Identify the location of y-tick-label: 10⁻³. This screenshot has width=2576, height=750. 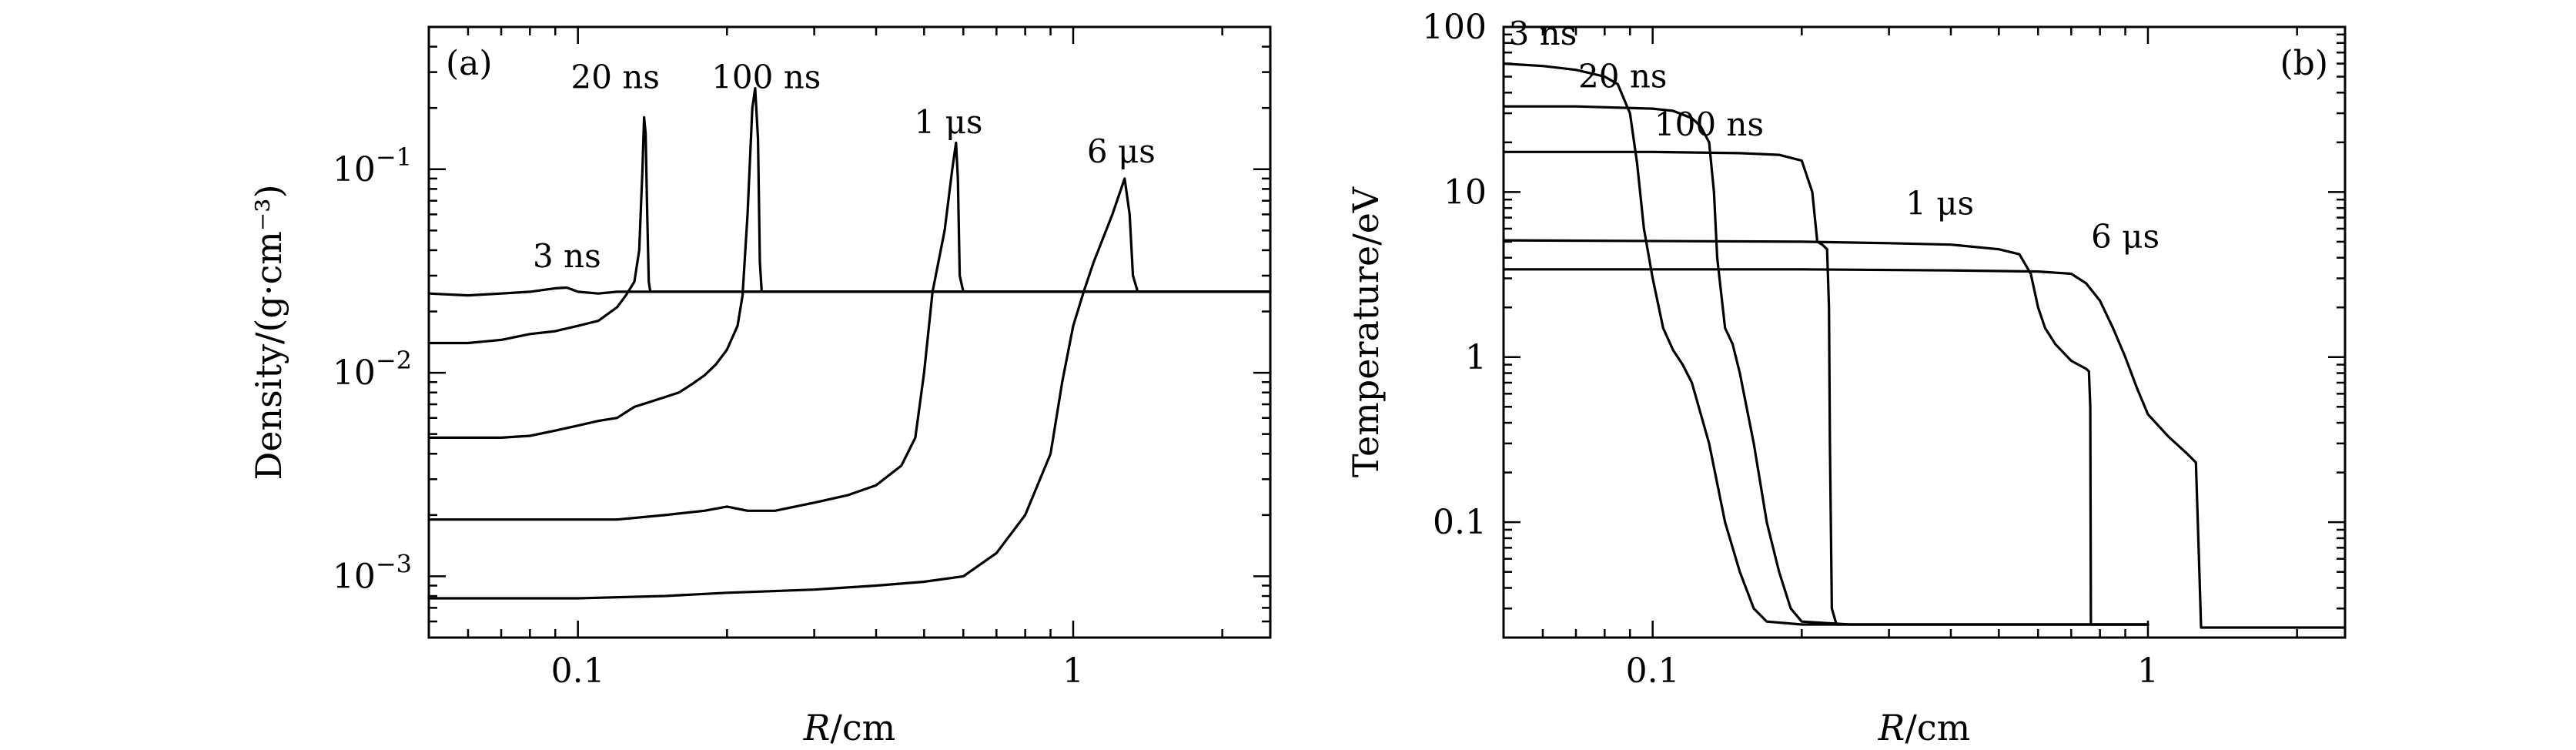
(372, 572).